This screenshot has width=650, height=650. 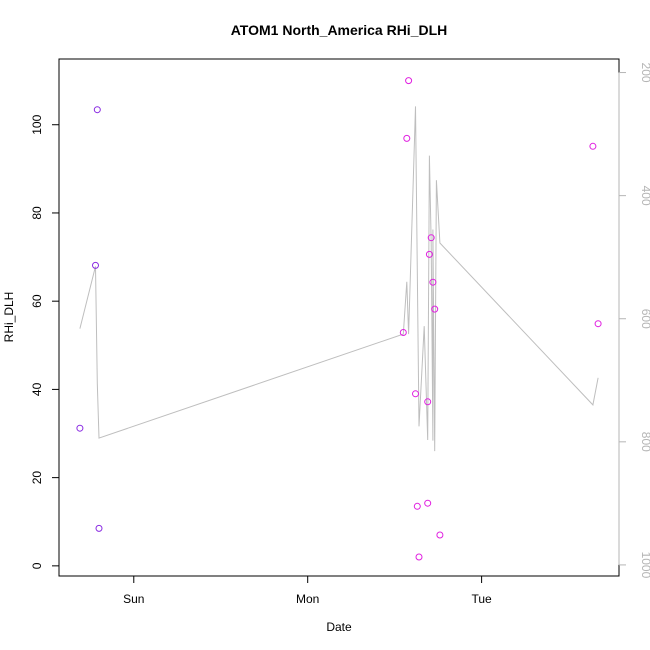 What do you see at coordinates (307, 599) in the screenshot?
I see `x-tick-label: Mon` at bounding box center [307, 599].